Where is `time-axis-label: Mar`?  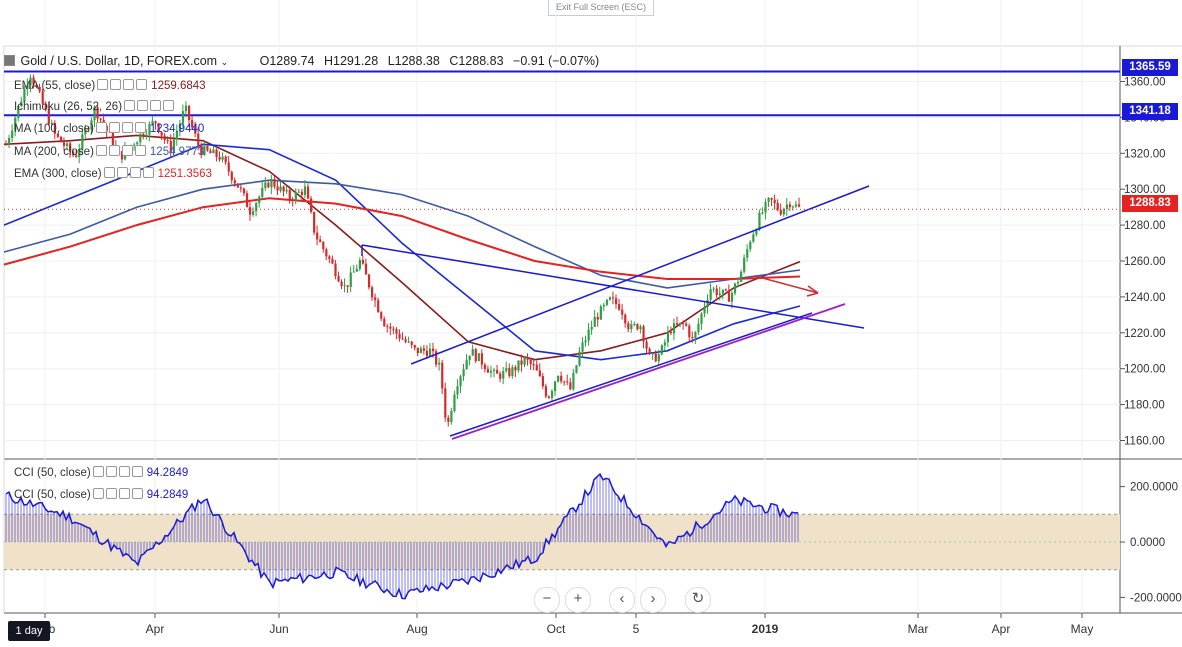
time-axis-label: Mar is located at coordinates (918, 629).